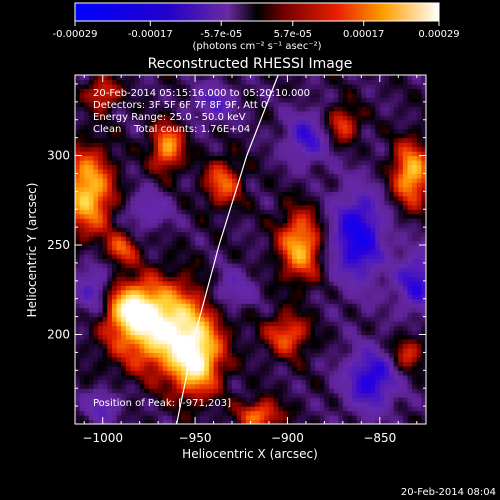 The image size is (500, 500). Describe the element at coordinates (227, 249) in the screenshot. I see `solar-limb-line` at that location.